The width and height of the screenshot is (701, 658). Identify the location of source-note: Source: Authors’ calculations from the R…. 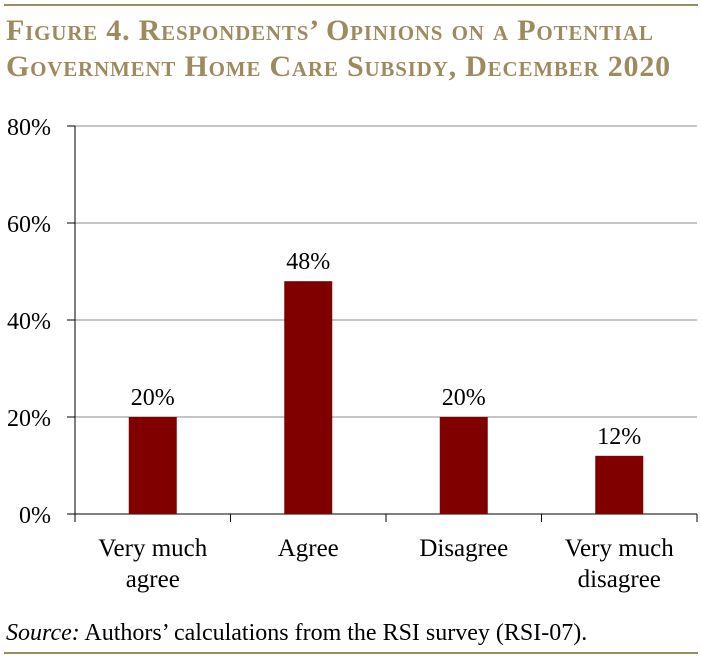
(296, 633).